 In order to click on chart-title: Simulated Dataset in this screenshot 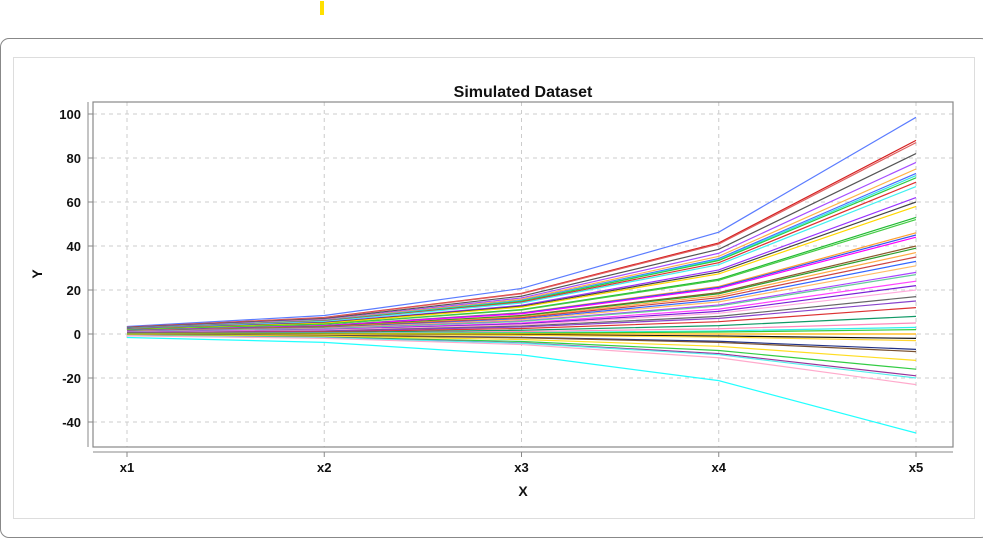, I will do `click(523, 92)`.